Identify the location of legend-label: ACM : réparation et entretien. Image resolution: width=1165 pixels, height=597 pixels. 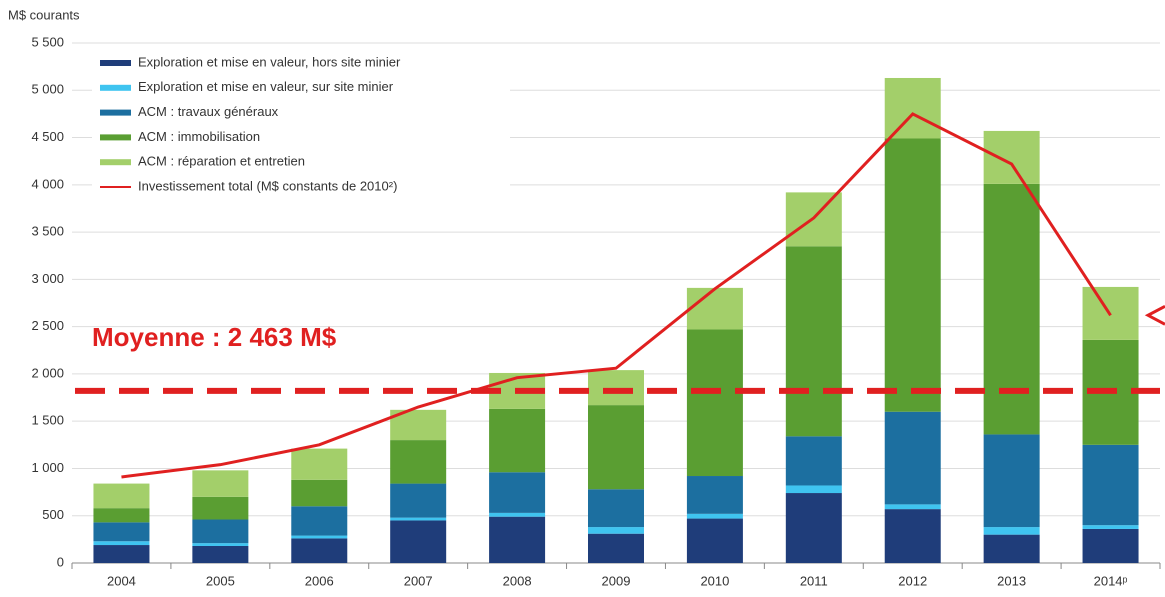
(221, 161).